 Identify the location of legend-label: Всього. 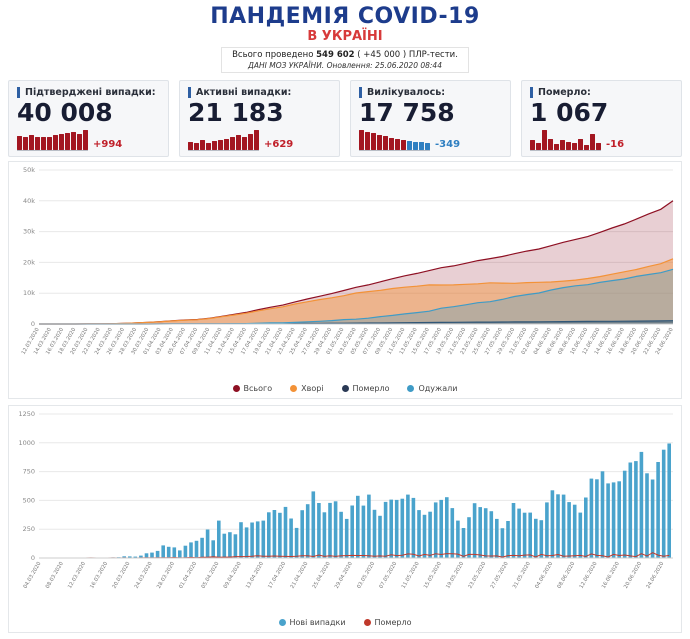
(258, 389).